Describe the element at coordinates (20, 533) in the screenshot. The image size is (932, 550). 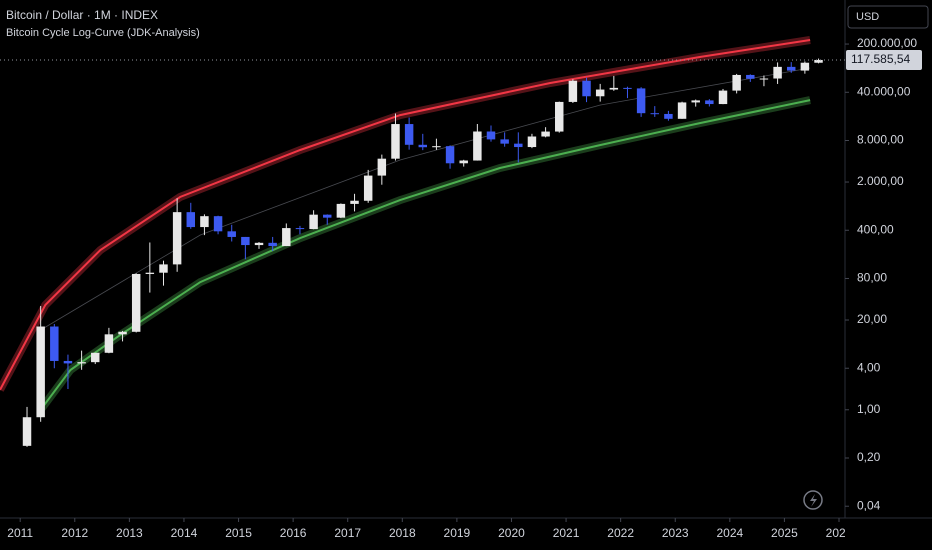
I see `x-tick-label: 2011` at that location.